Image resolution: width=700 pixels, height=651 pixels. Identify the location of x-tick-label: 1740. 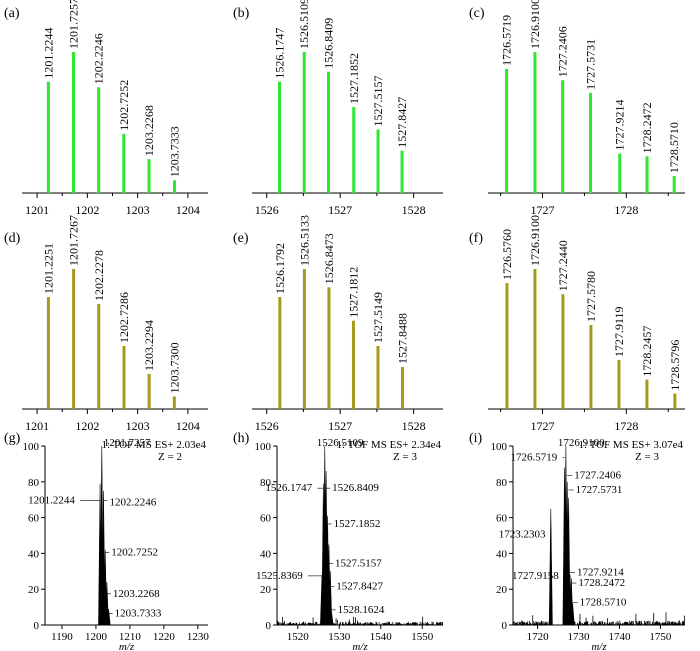
(619, 637).